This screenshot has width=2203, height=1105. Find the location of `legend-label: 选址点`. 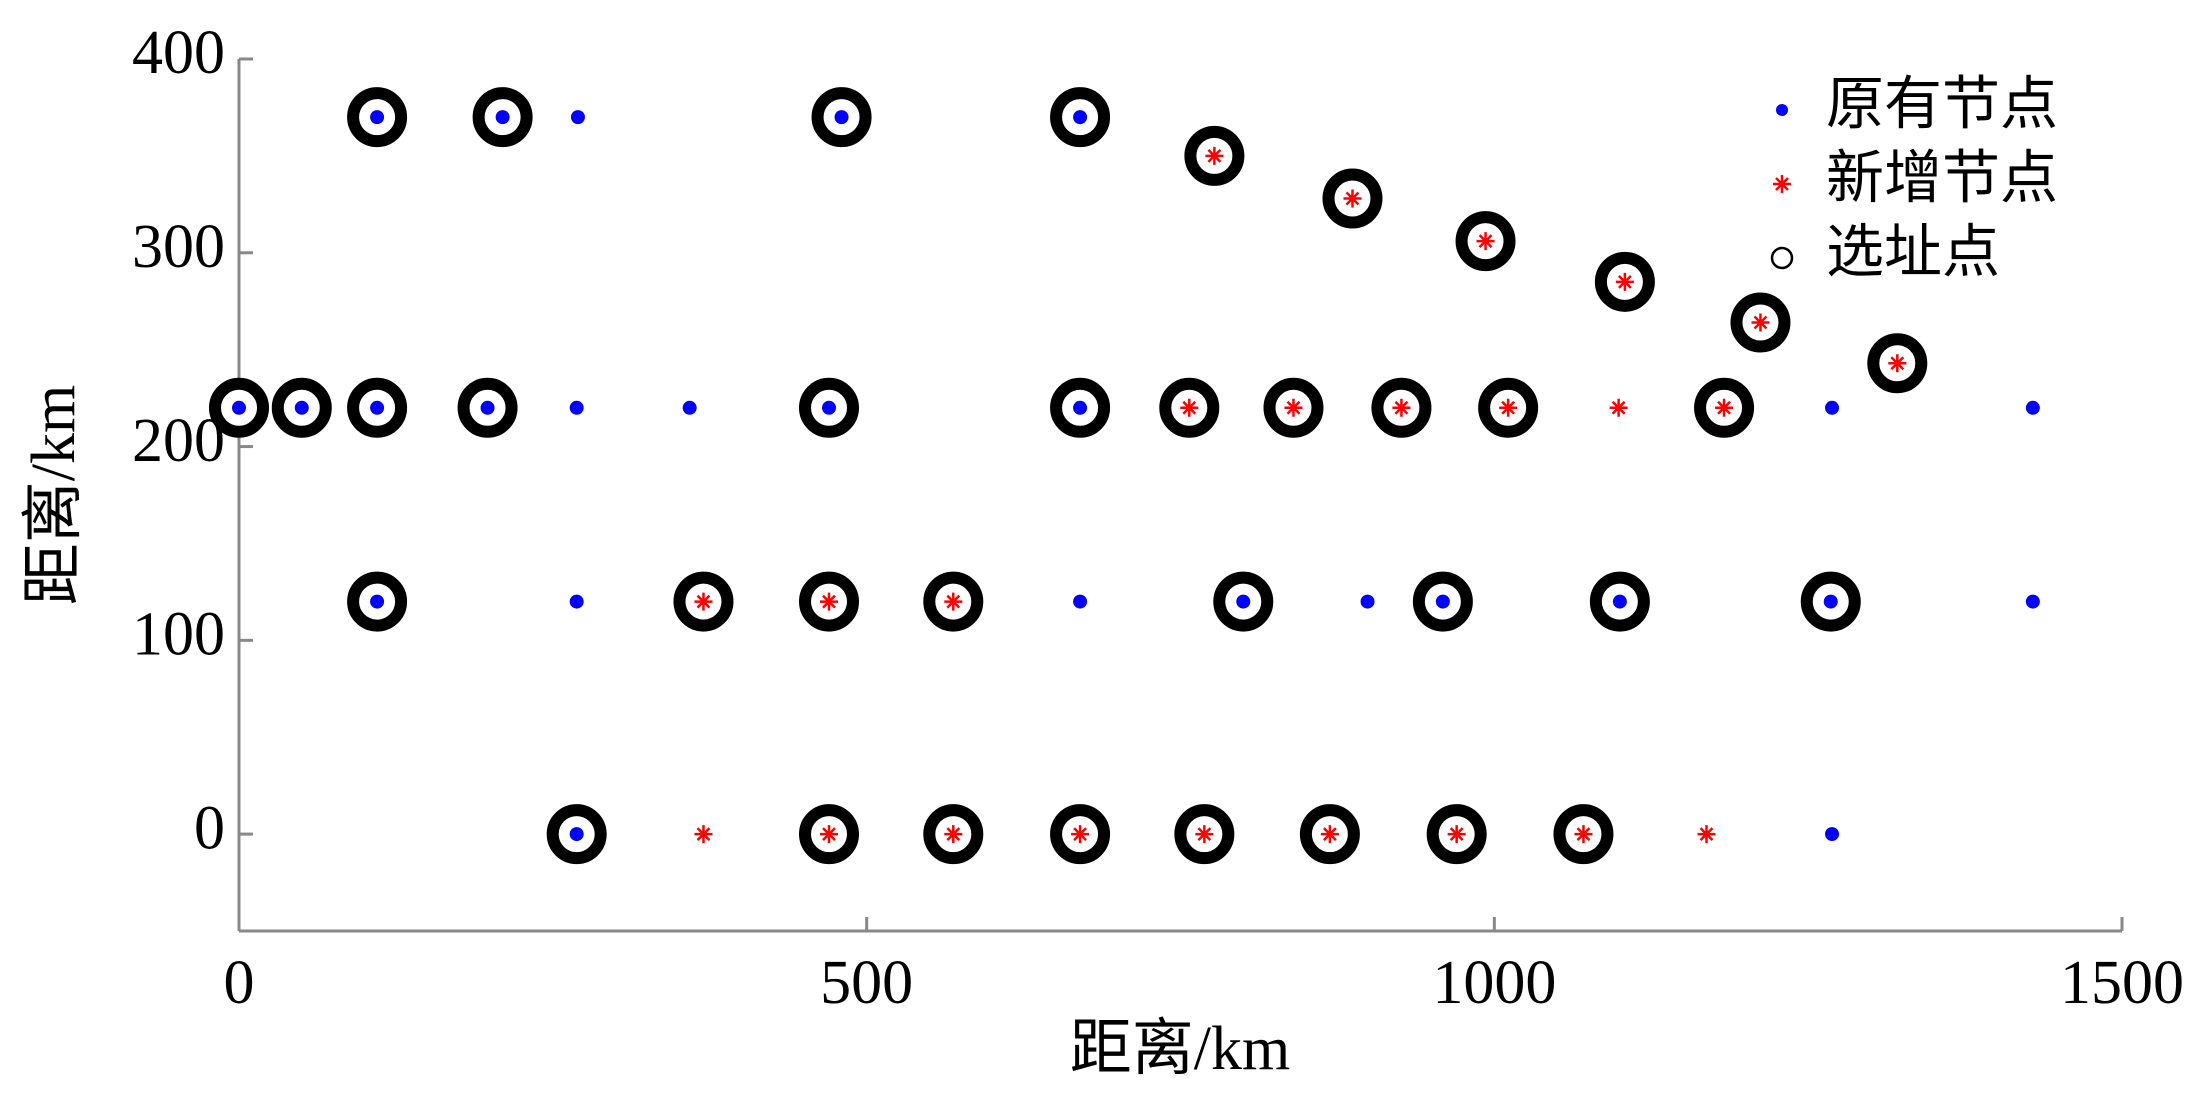

legend-label: 选址点 is located at coordinates (1913, 251).